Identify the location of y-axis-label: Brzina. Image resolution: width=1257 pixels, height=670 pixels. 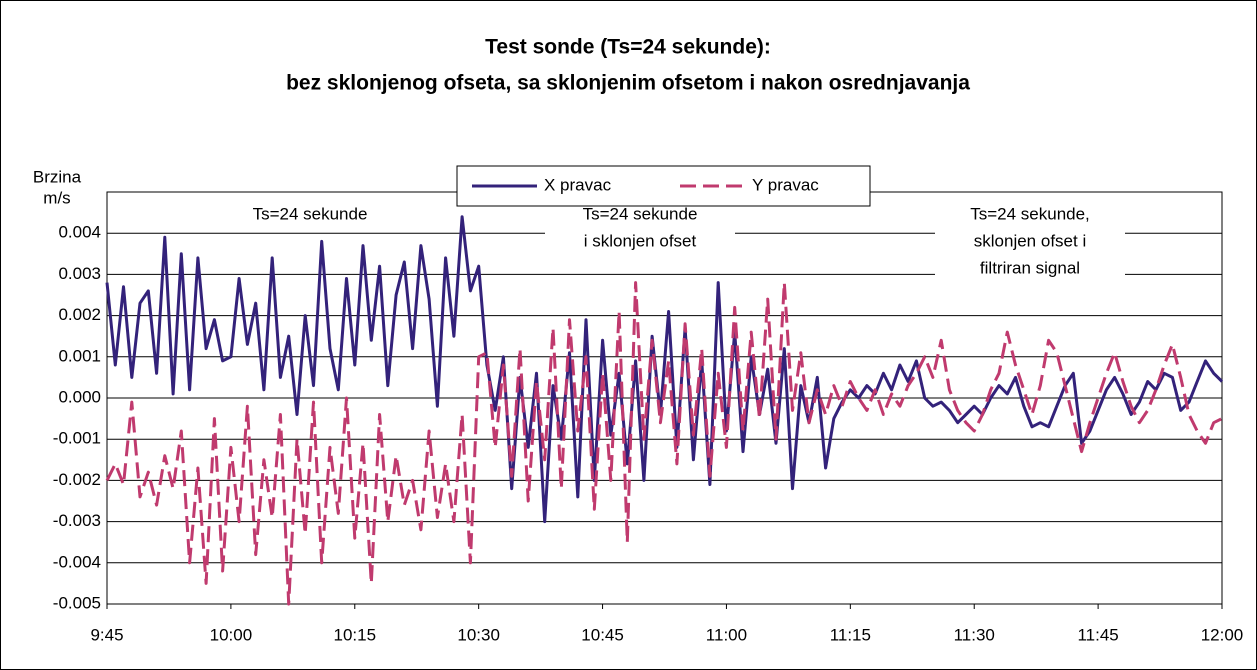
(57, 176).